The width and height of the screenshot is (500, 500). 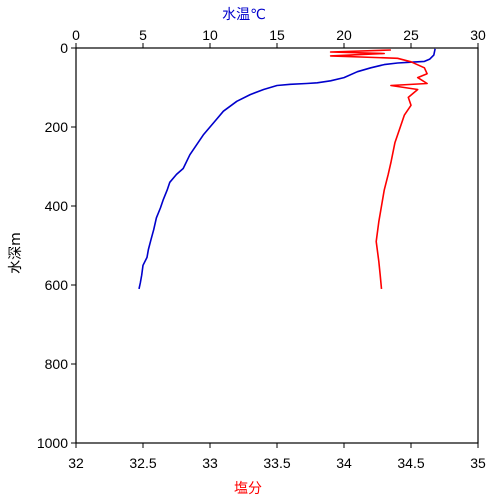 I want to click on top-tick-label: 5, so click(x=143, y=35).